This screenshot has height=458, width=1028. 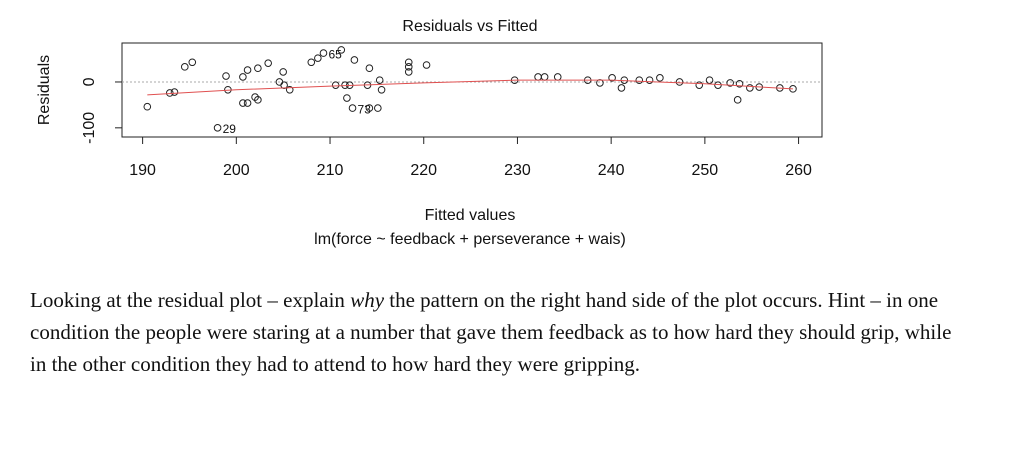 What do you see at coordinates (611, 170) in the screenshot?
I see `x-tick-label: 240` at bounding box center [611, 170].